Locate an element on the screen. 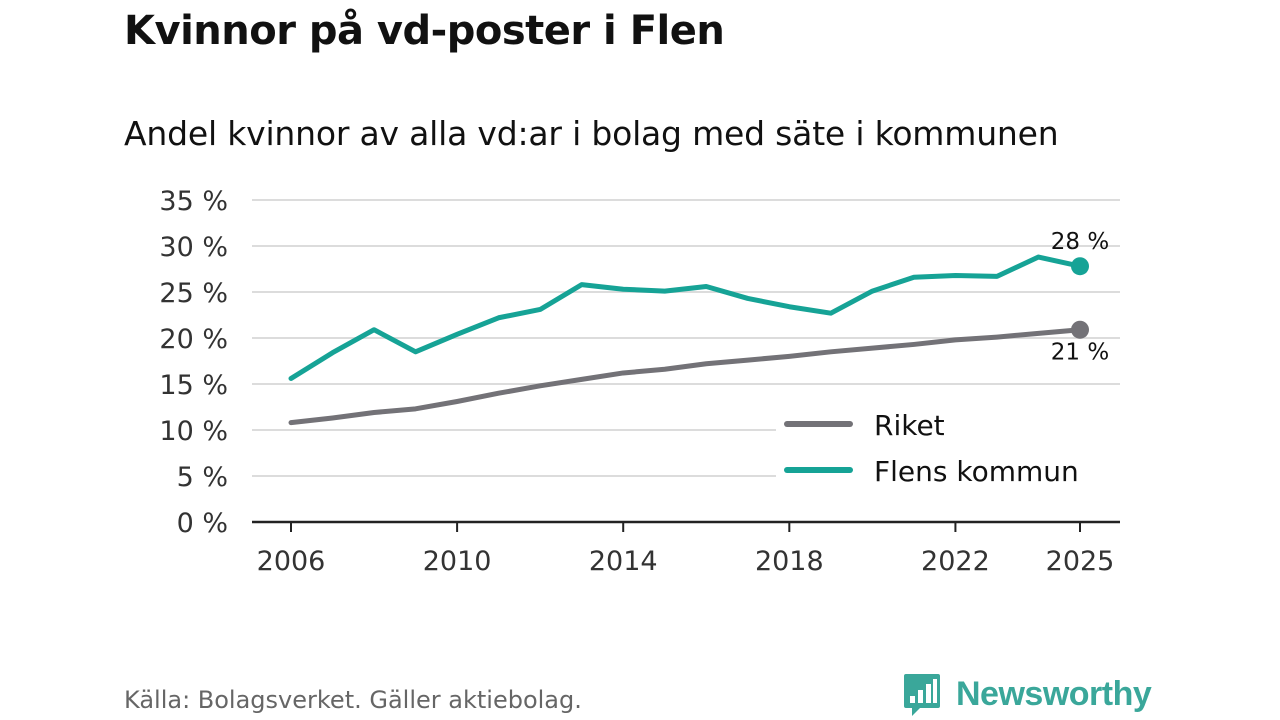 This screenshot has height=720, width=1280. newsworthy-logo-text: Newsworthy is located at coordinates (1054, 693).